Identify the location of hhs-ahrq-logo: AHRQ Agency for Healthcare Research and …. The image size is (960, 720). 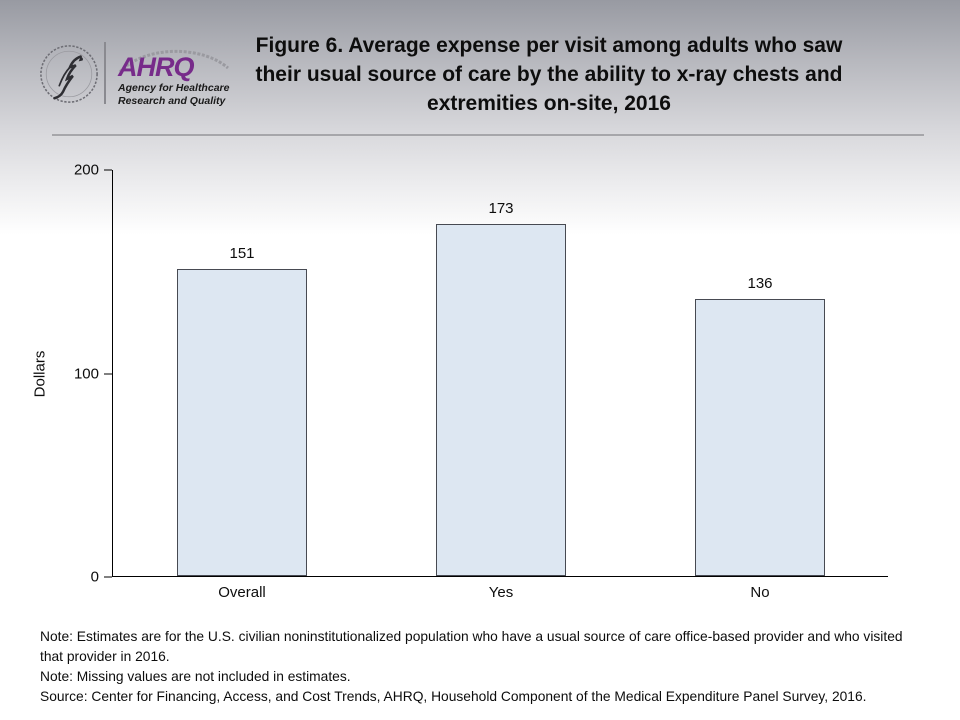
(138, 76).